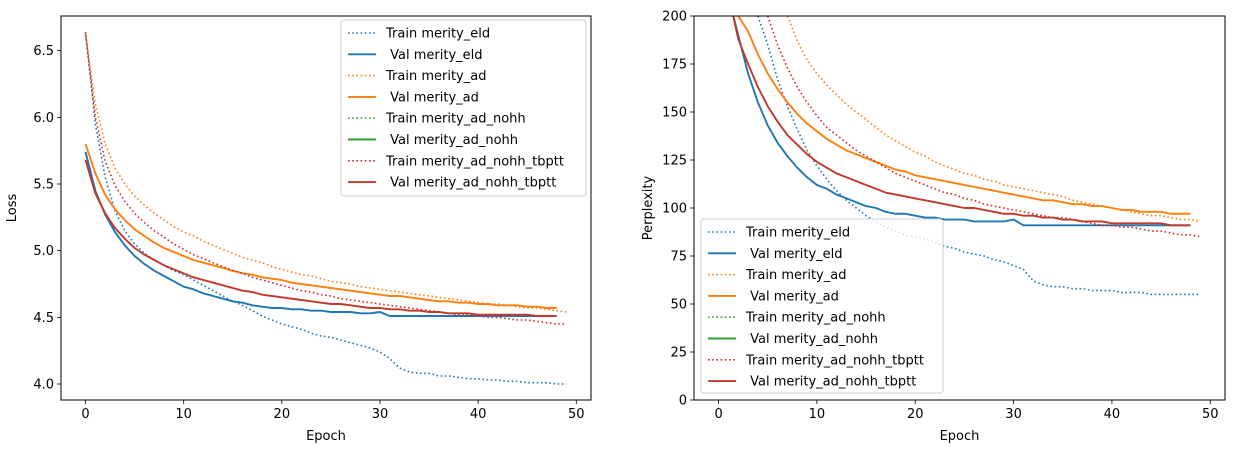 Image resolution: width=1233 pixels, height=453 pixels. What do you see at coordinates (678, 353) in the screenshot?
I see `y-tick-label: 25` at bounding box center [678, 353].